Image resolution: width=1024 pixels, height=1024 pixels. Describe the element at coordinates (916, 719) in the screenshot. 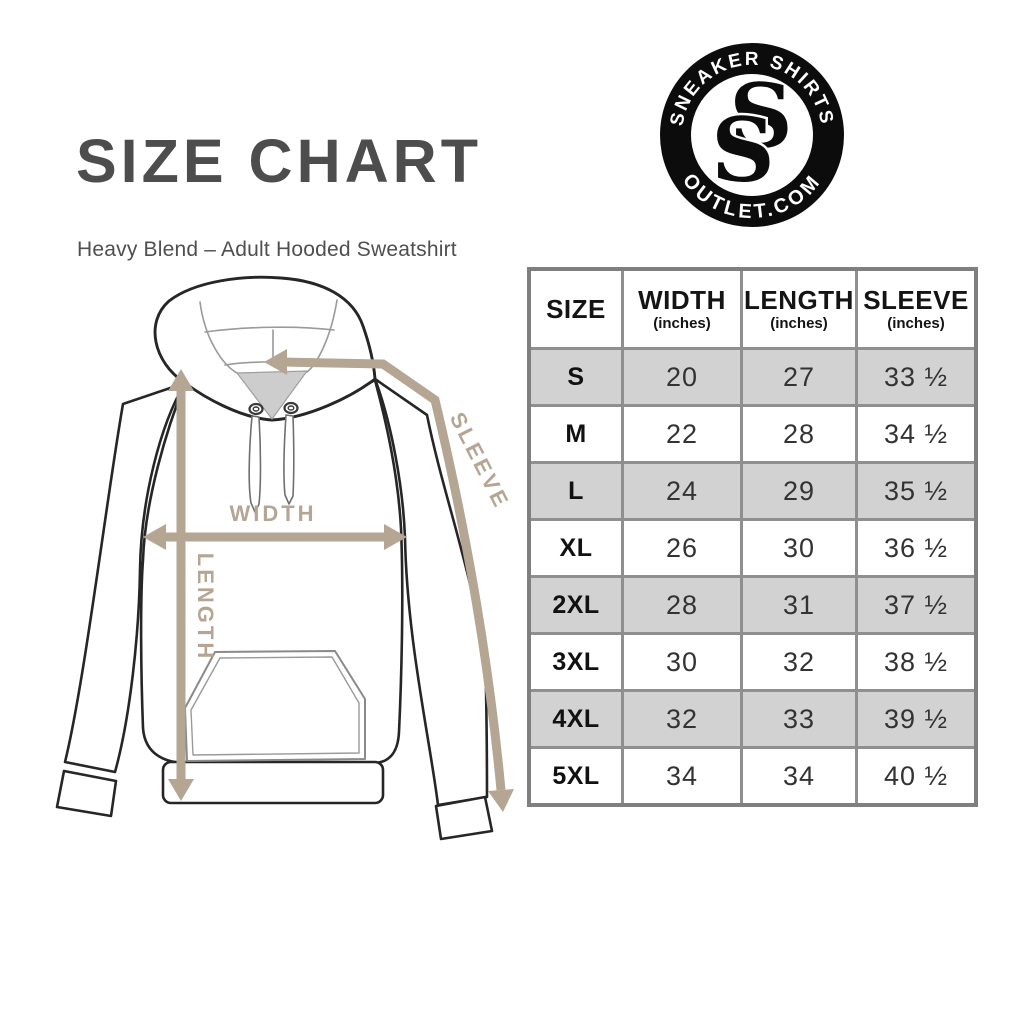

I see `value-cell: 39 ½` at that location.